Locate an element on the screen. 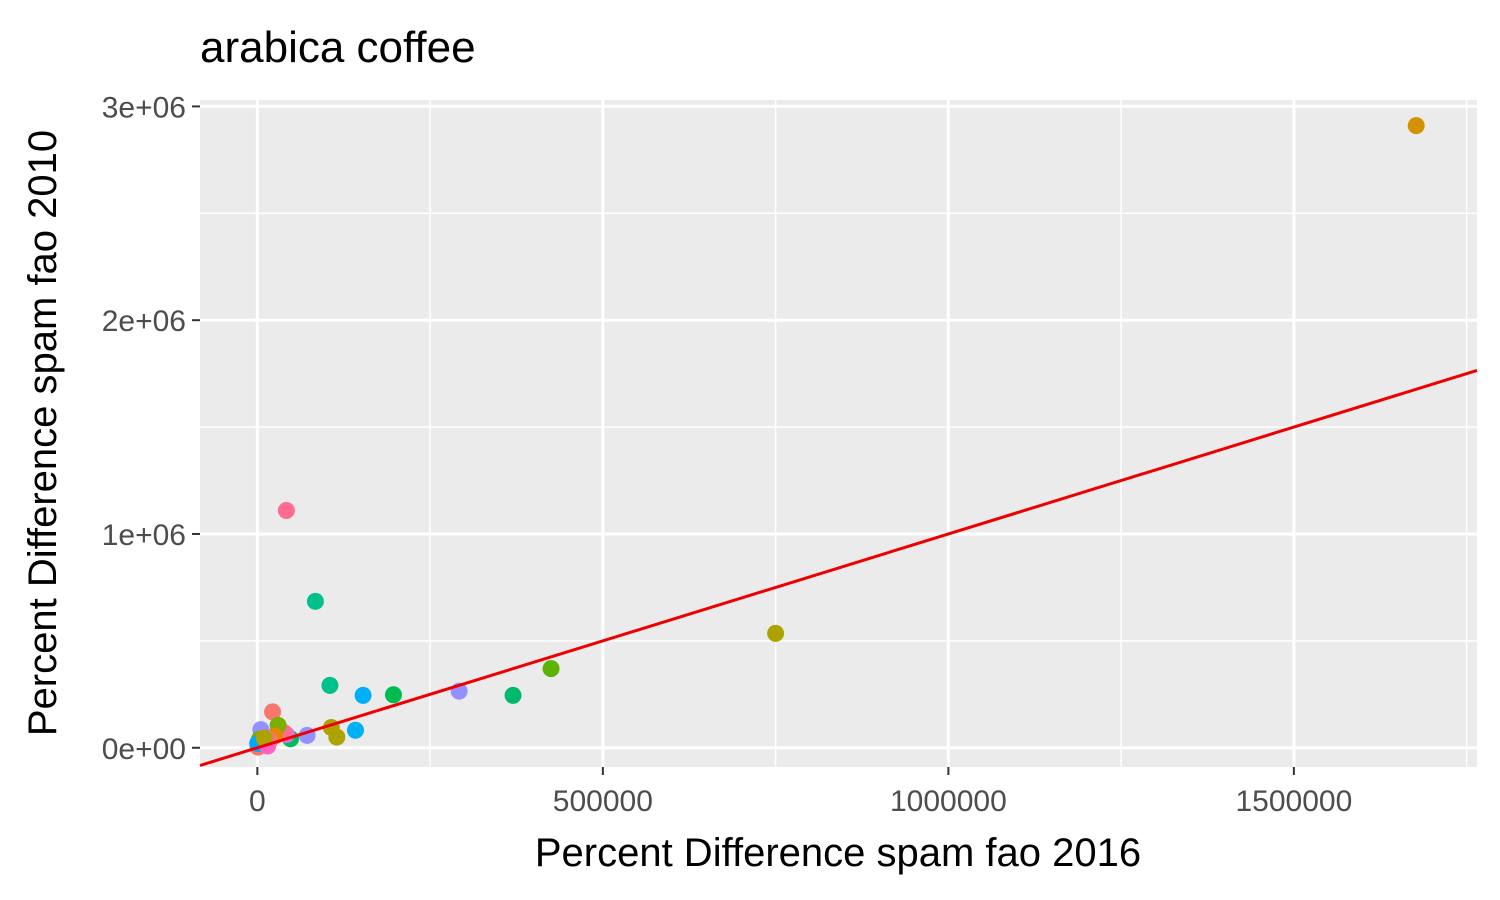 The image size is (1500, 900). y-axis: 0e+00 1e+06 2e+06 3e+06 is located at coordinates (151, 428).